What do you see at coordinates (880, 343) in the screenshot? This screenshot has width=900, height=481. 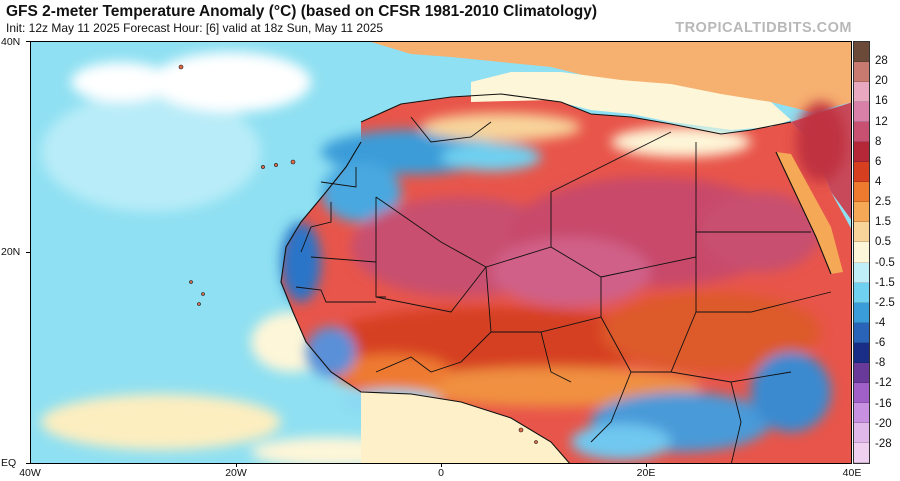 I see `colorbar-tick-label: -6` at bounding box center [880, 343].